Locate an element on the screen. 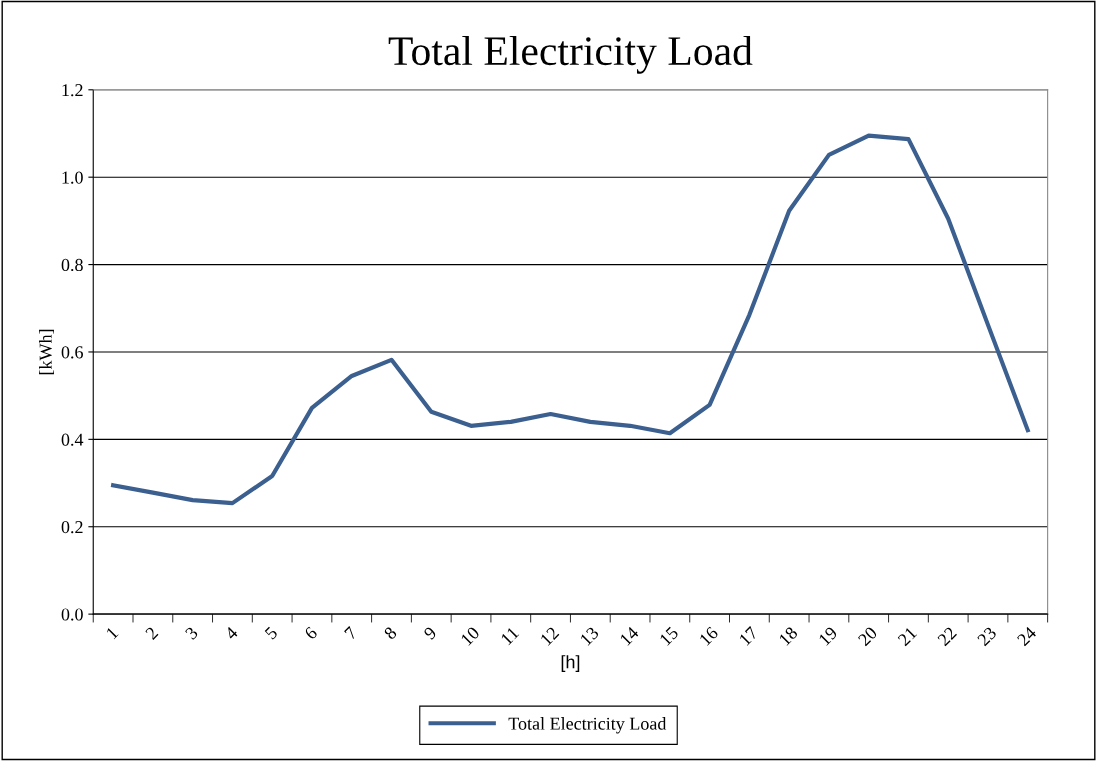 The image size is (1097, 761). x-tick-label: 4 is located at coordinates (231, 633).